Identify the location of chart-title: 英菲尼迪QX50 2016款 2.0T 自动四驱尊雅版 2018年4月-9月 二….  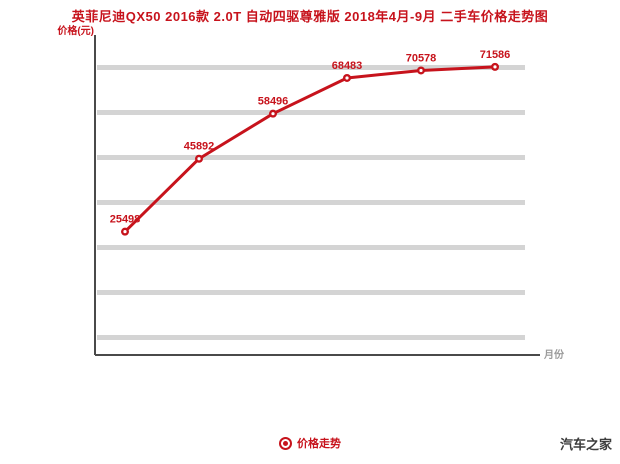
(310, 16).